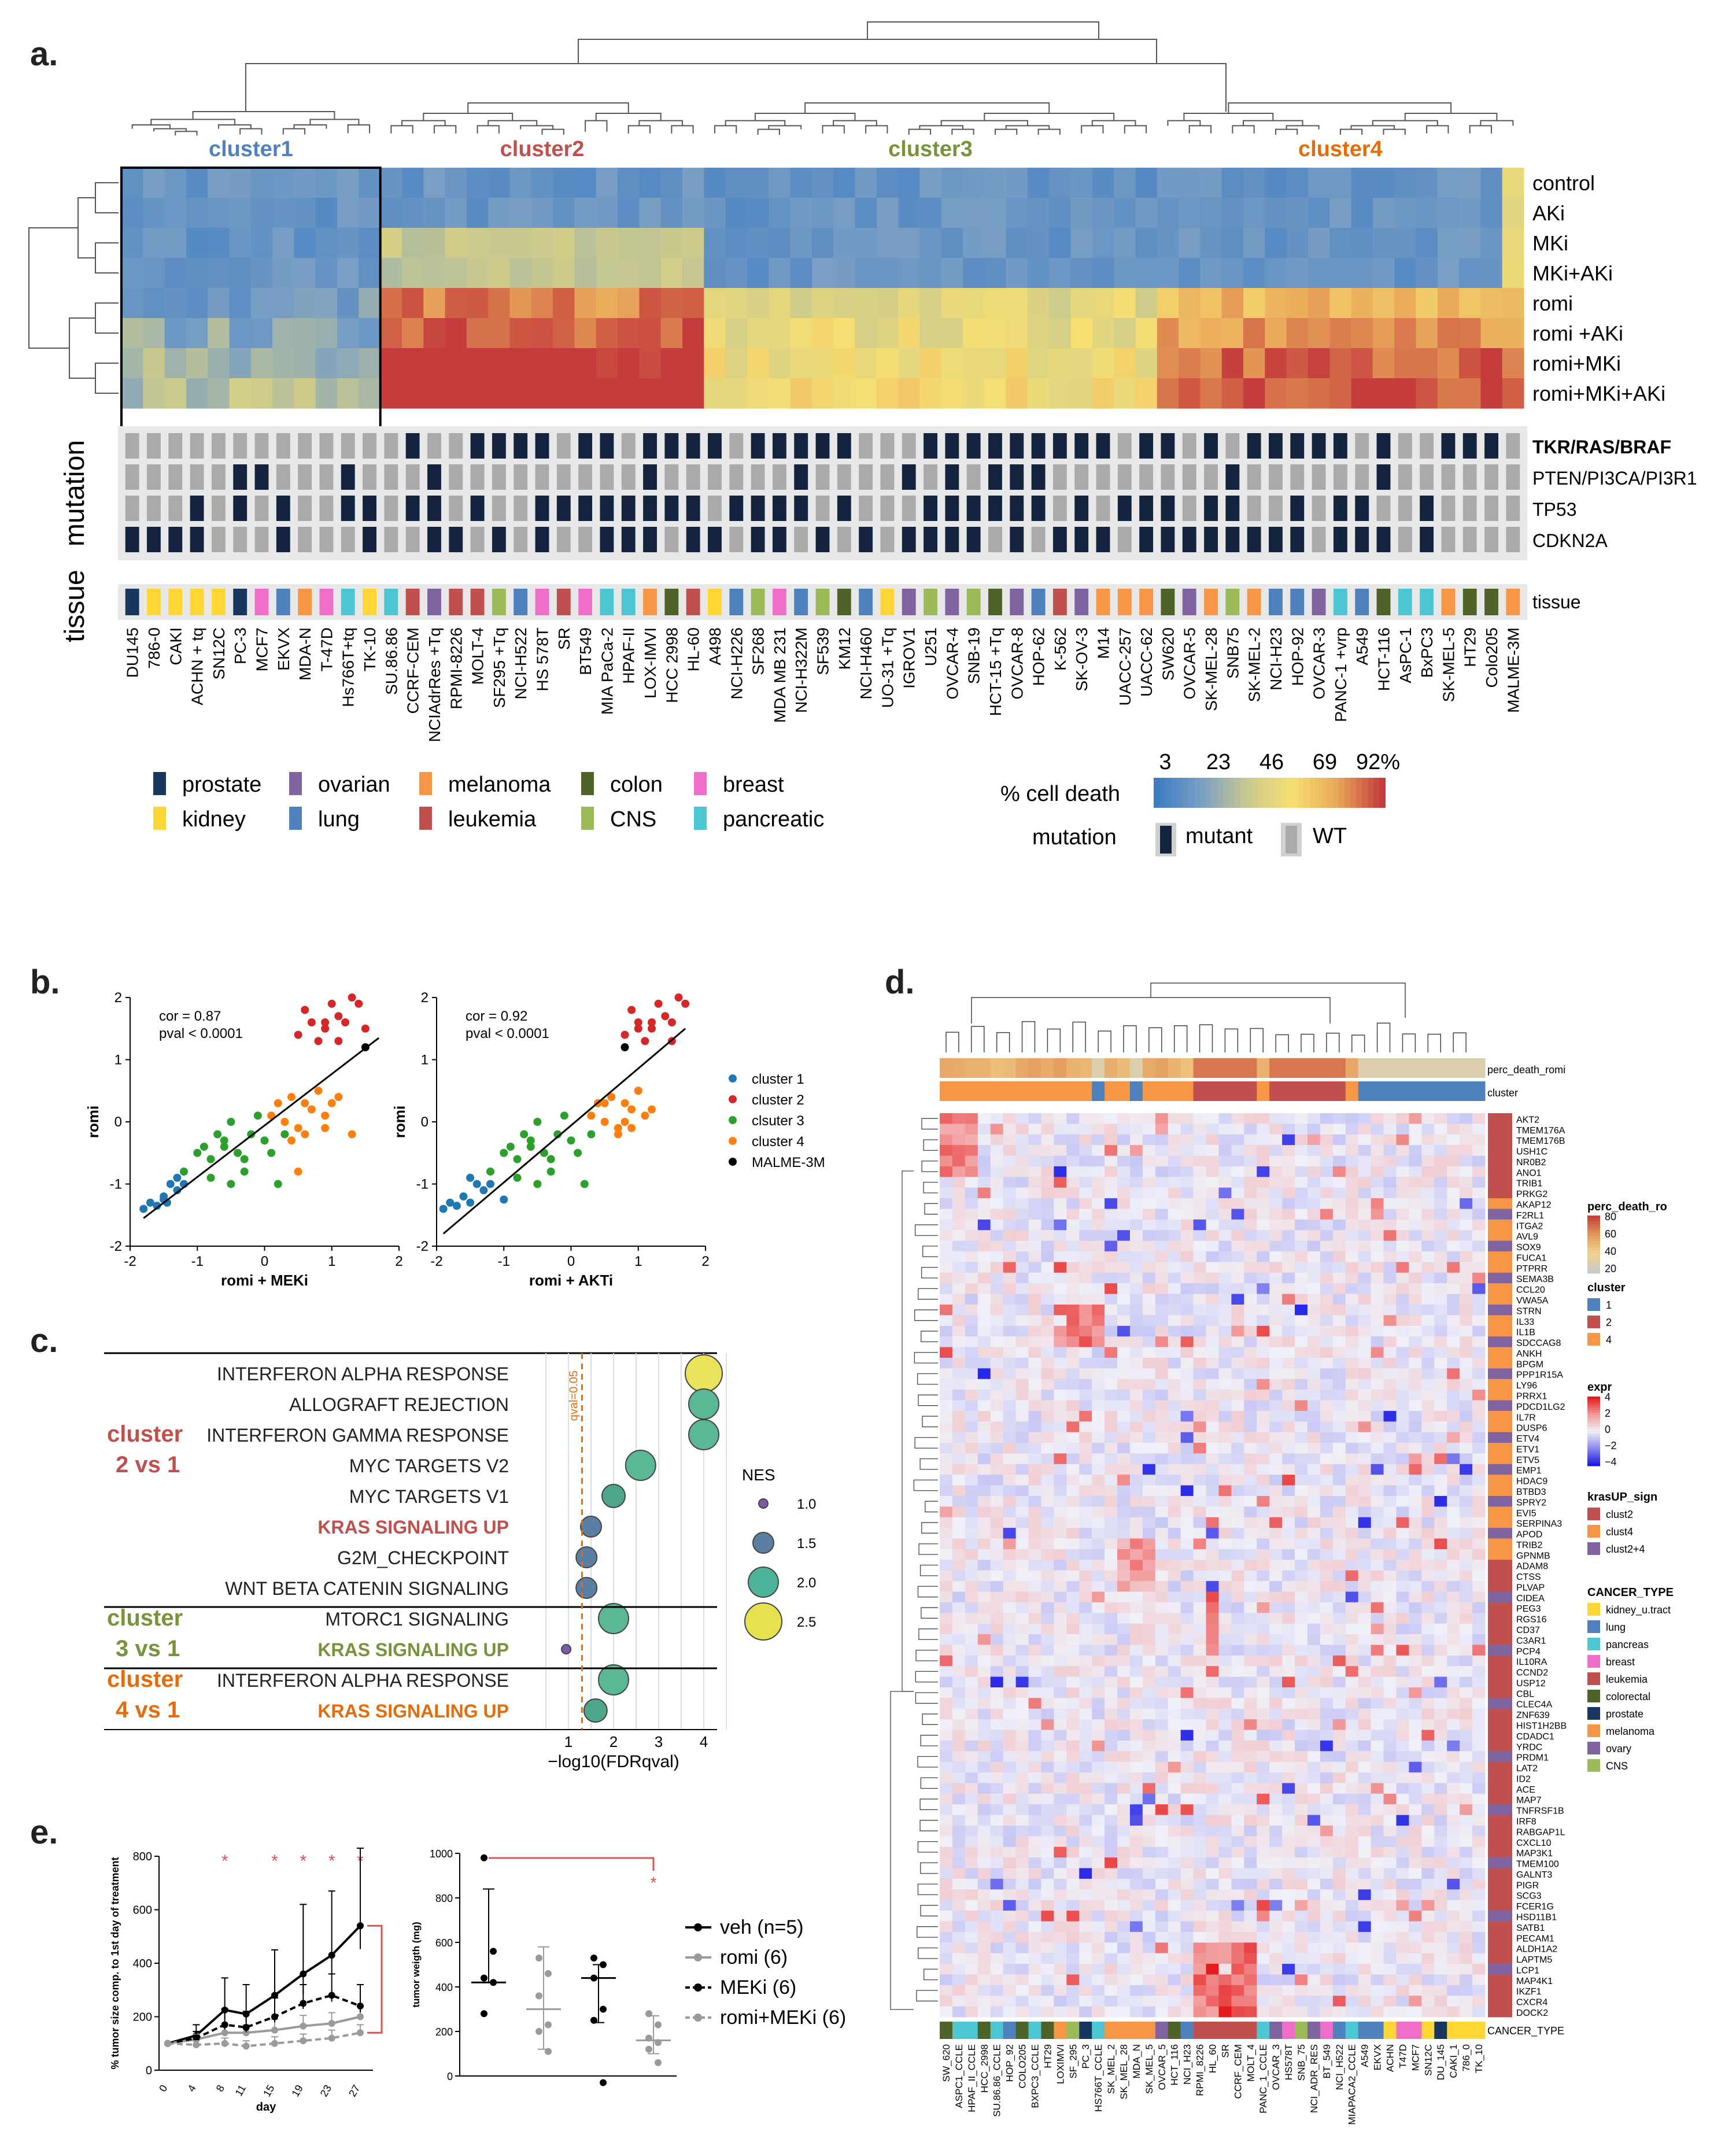 This screenshot has height=2150, width=1736. What do you see at coordinates (1601, 447) in the screenshot?
I see `mutation-label: TKR/RAS/BRAF` at bounding box center [1601, 447].